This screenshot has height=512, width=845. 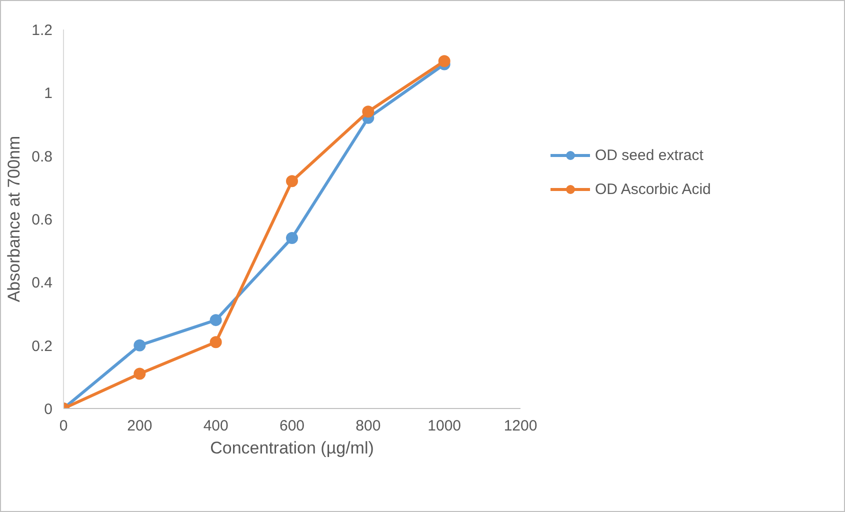 What do you see at coordinates (445, 426) in the screenshot?
I see `x-tick-label: 1000` at bounding box center [445, 426].